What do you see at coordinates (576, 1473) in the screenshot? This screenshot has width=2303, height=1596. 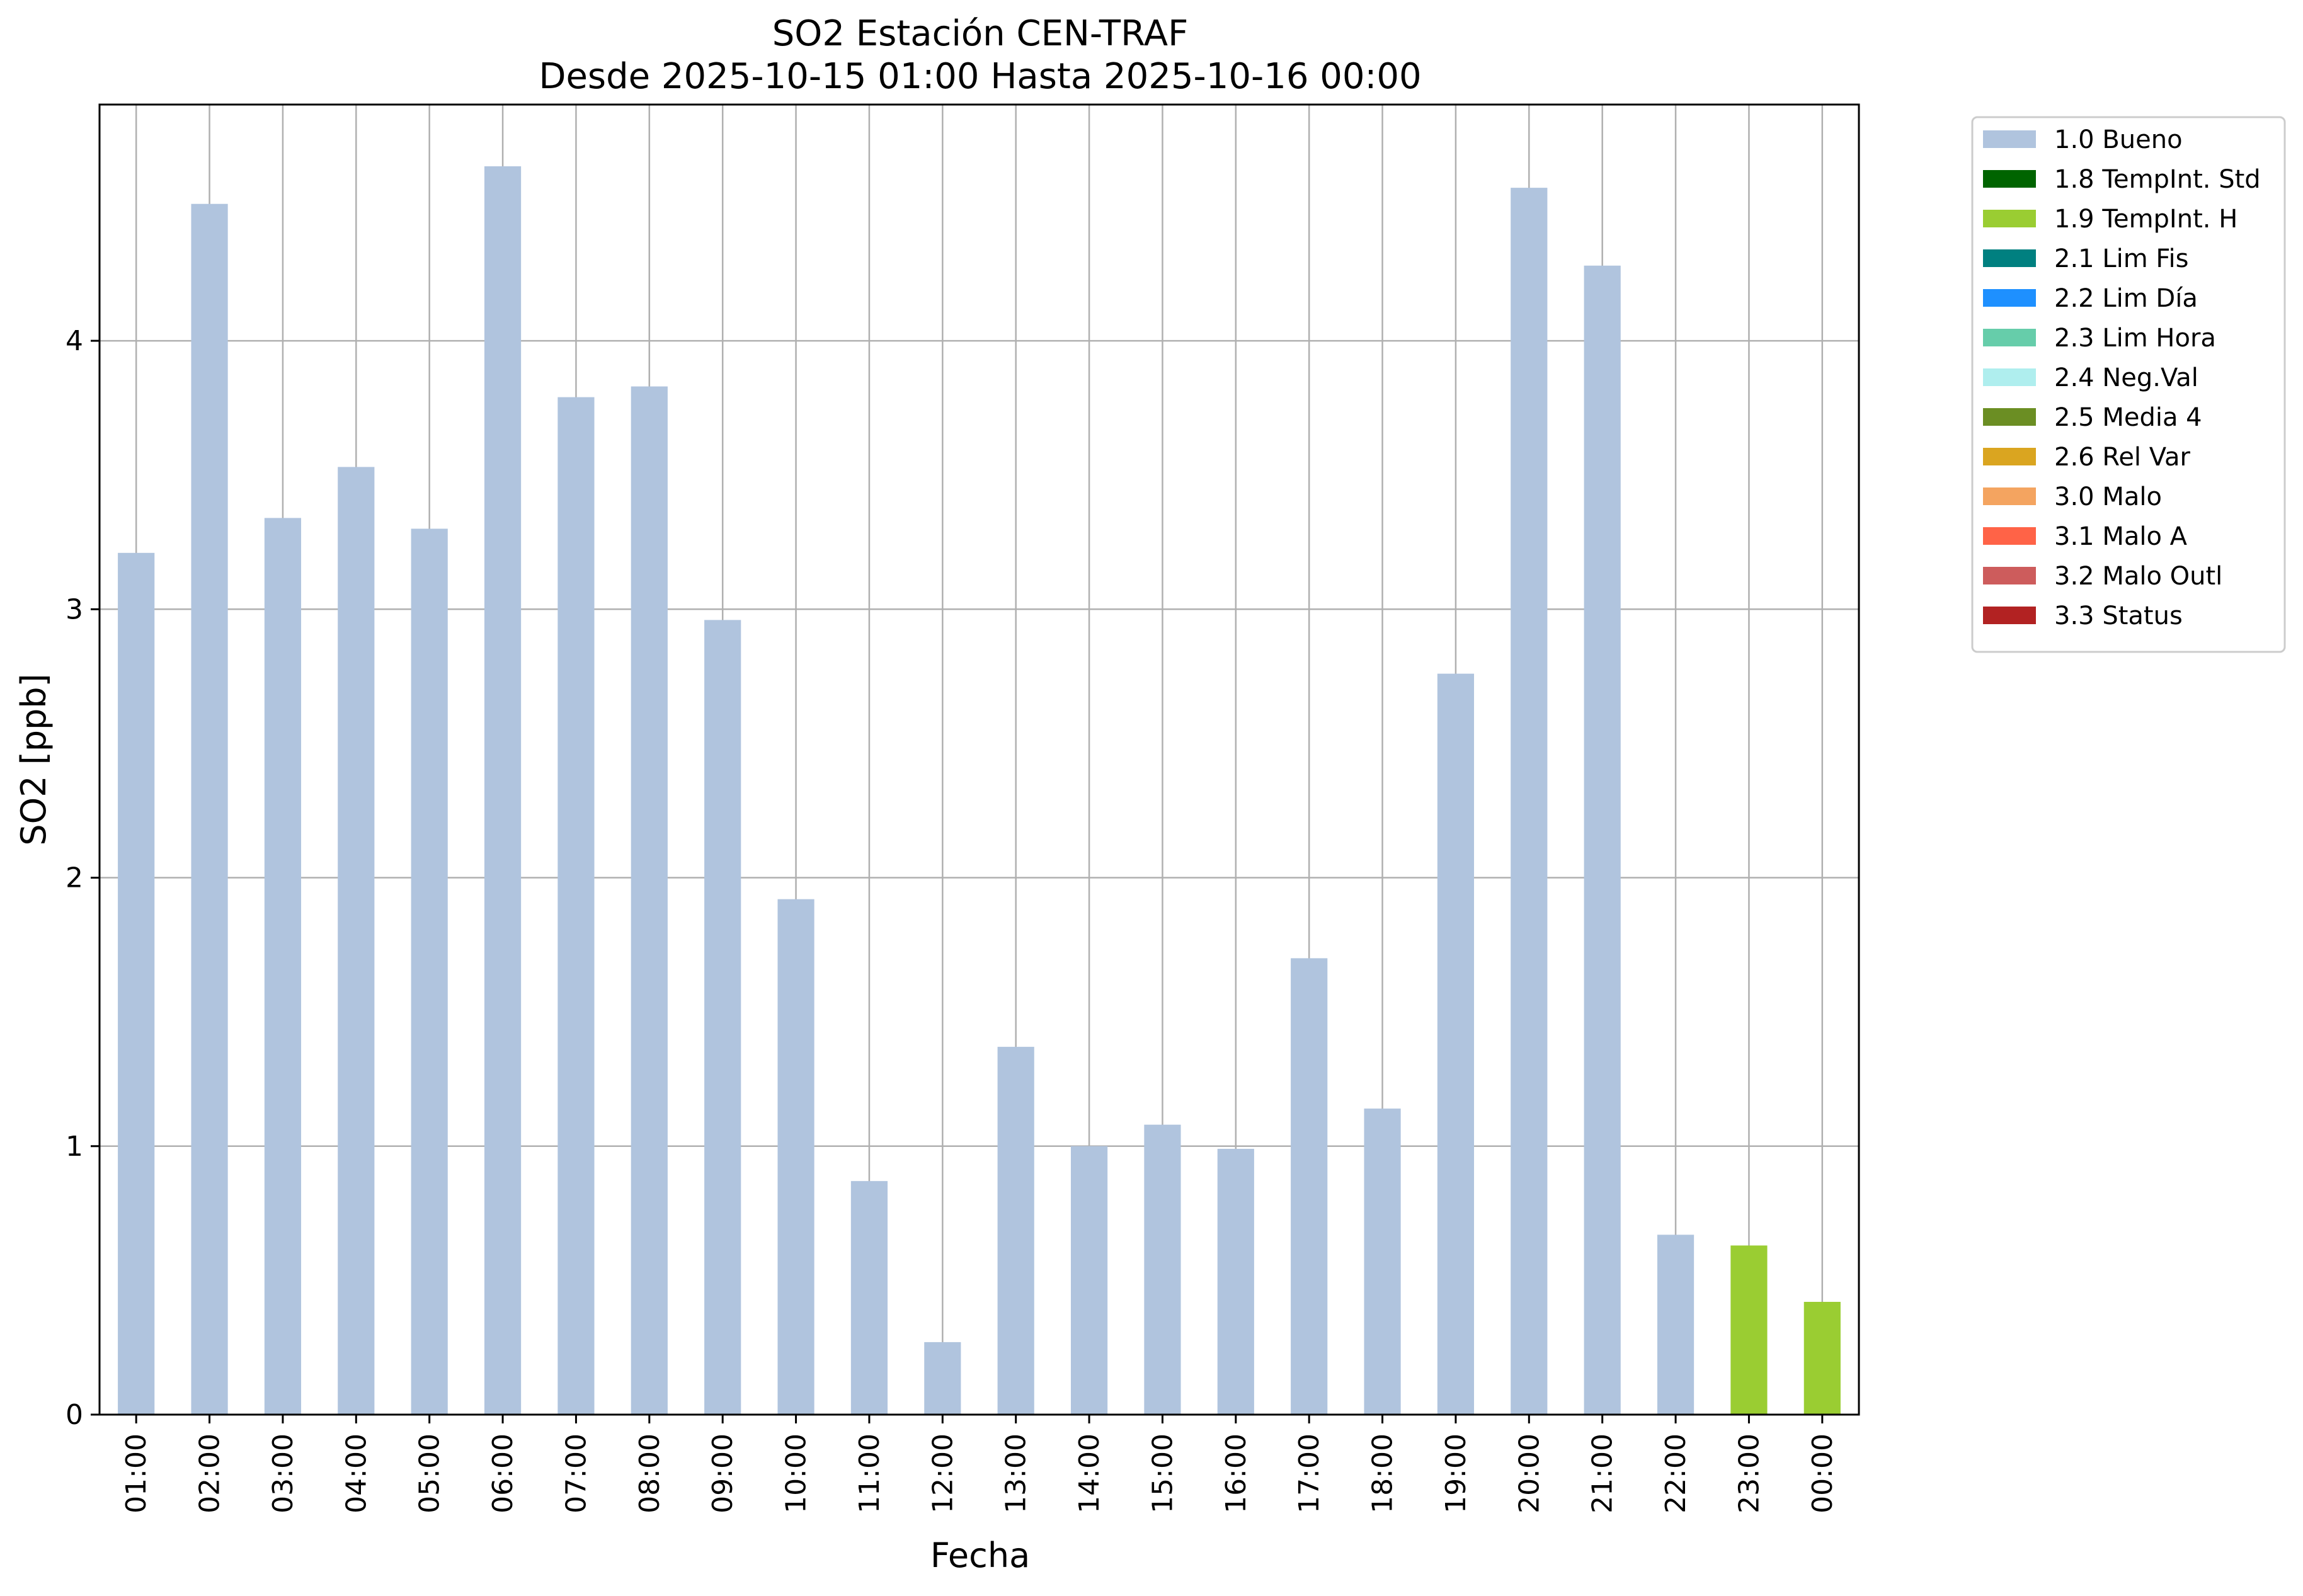 I see `x-tick-label: 07:00` at bounding box center [576, 1473].